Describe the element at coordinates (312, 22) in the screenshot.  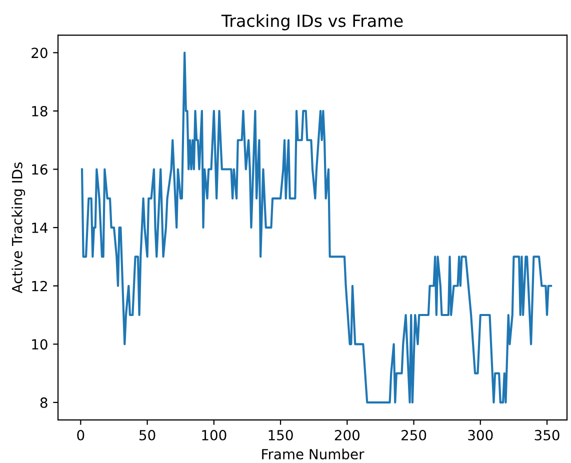
I see `chart-title: Tracking IDs vs Frame` at that location.